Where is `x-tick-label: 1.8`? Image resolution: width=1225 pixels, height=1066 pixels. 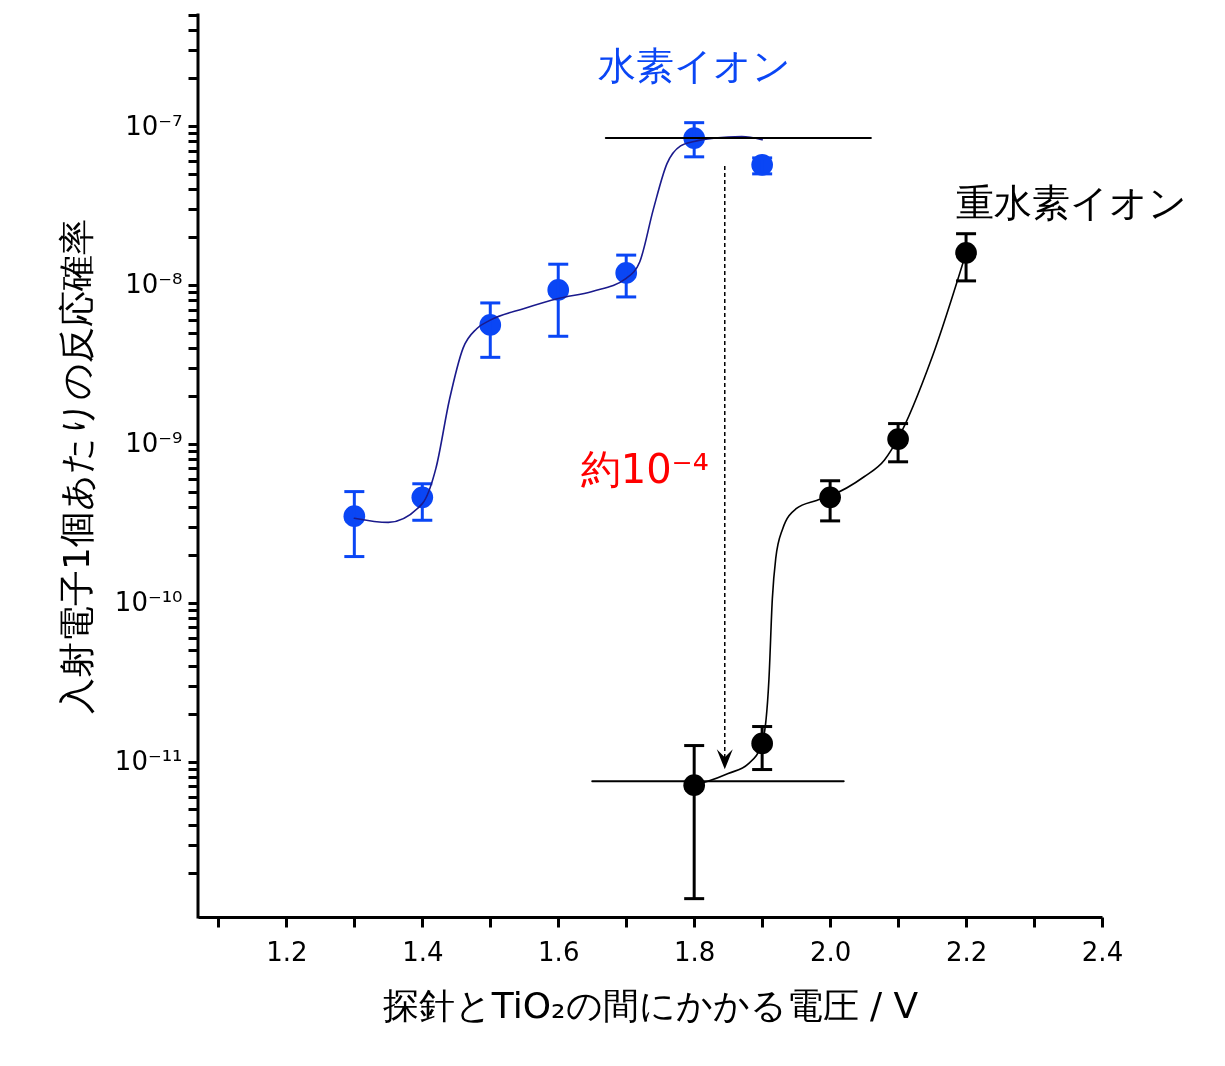 x-tick-label: 1.8 is located at coordinates (695, 951).